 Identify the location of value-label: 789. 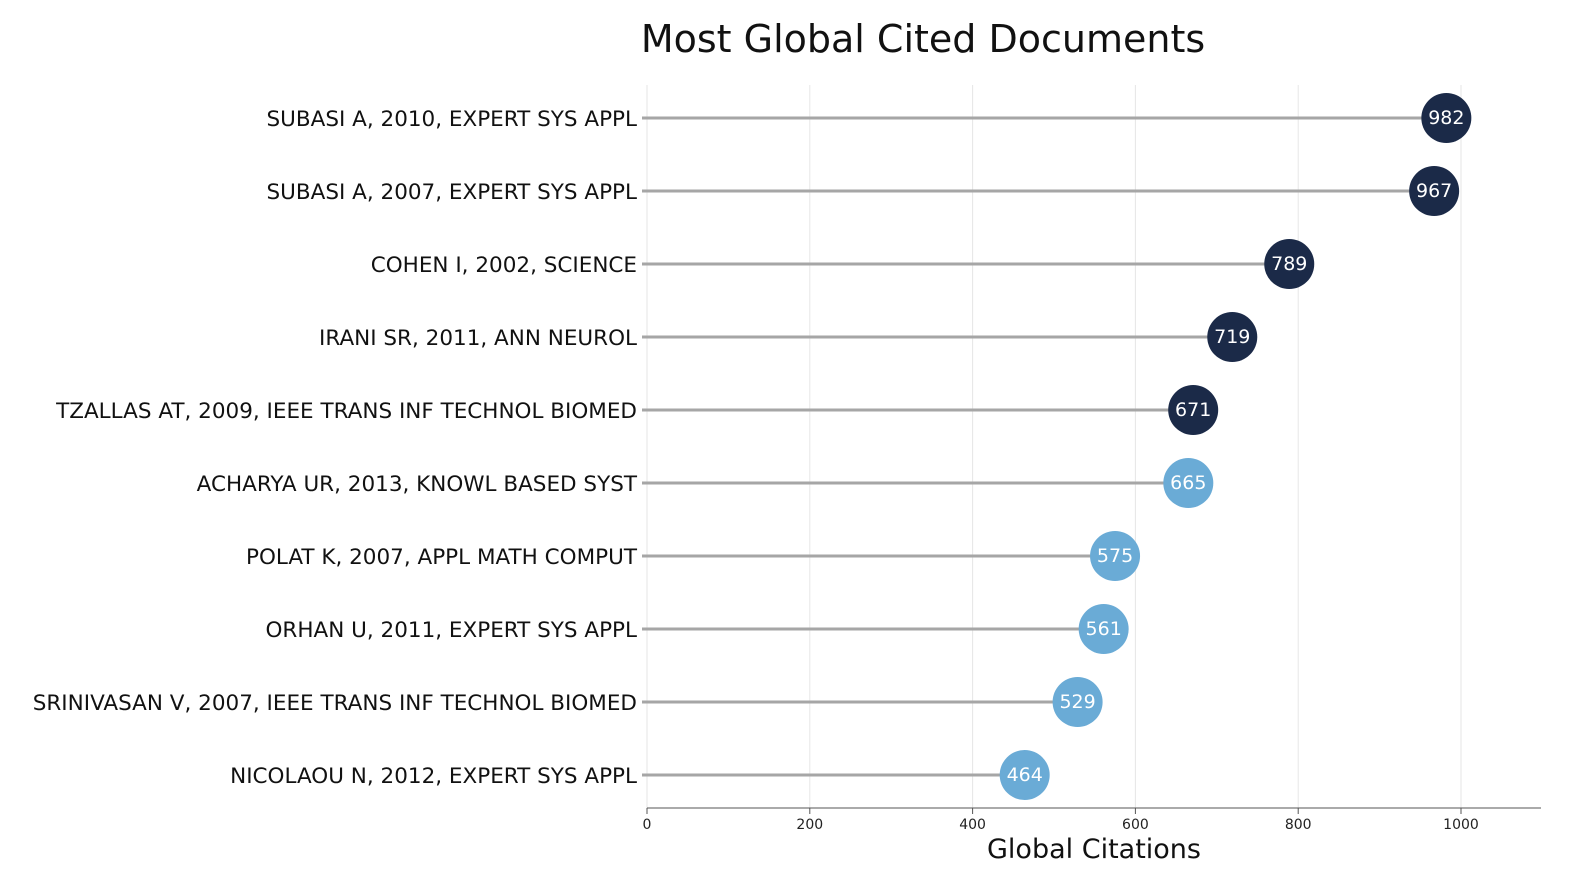
(1289, 264).